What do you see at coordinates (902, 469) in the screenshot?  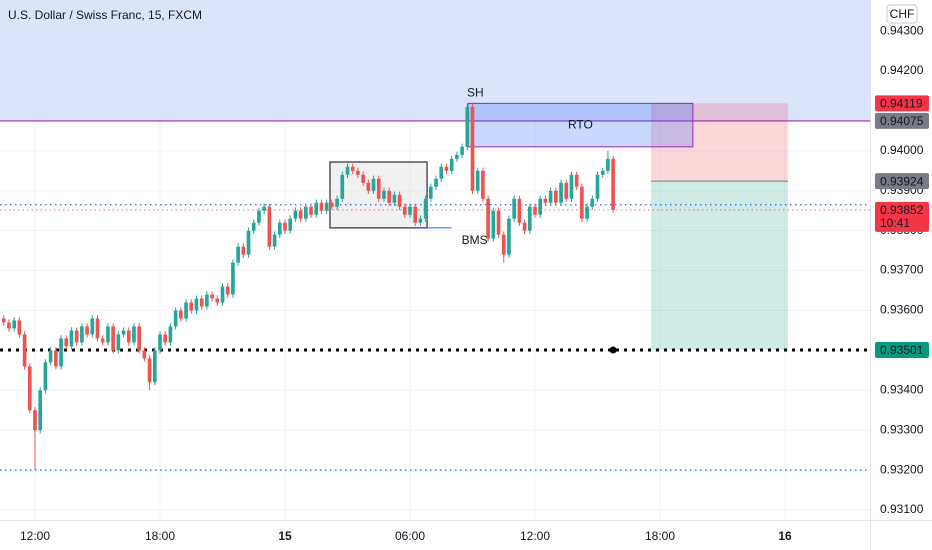 I see `y-tick-label: 0.93200` at bounding box center [902, 469].